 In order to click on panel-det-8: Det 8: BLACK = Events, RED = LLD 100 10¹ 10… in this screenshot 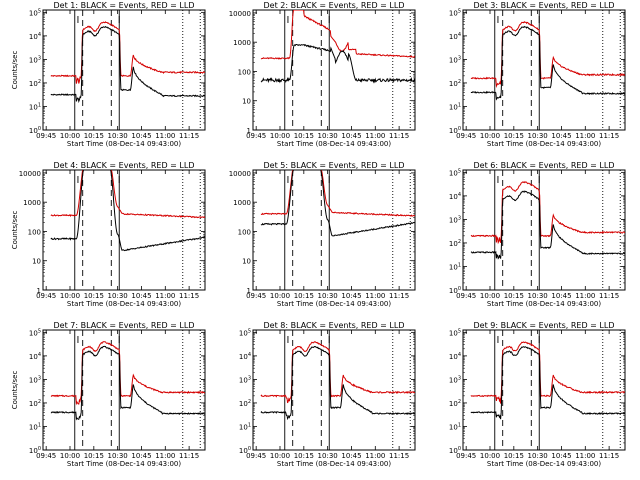, I will do `click(327, 394)`.